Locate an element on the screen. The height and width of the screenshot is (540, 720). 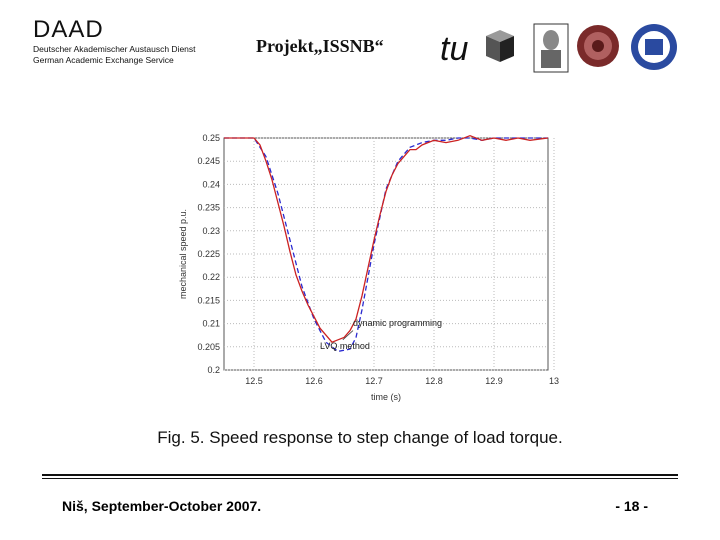
annotation-pointer is located at coordinates (348, 335).